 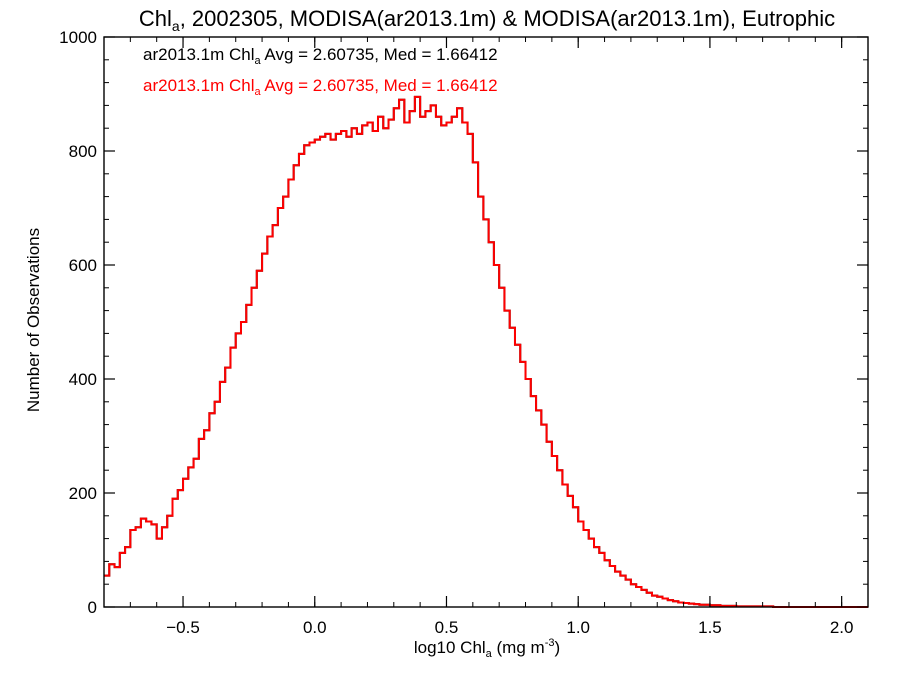 What do you see at coordinates (710, 627) in the screenshot?
I see `x-tick-label: 1.5` at bounding box center [710, 627].